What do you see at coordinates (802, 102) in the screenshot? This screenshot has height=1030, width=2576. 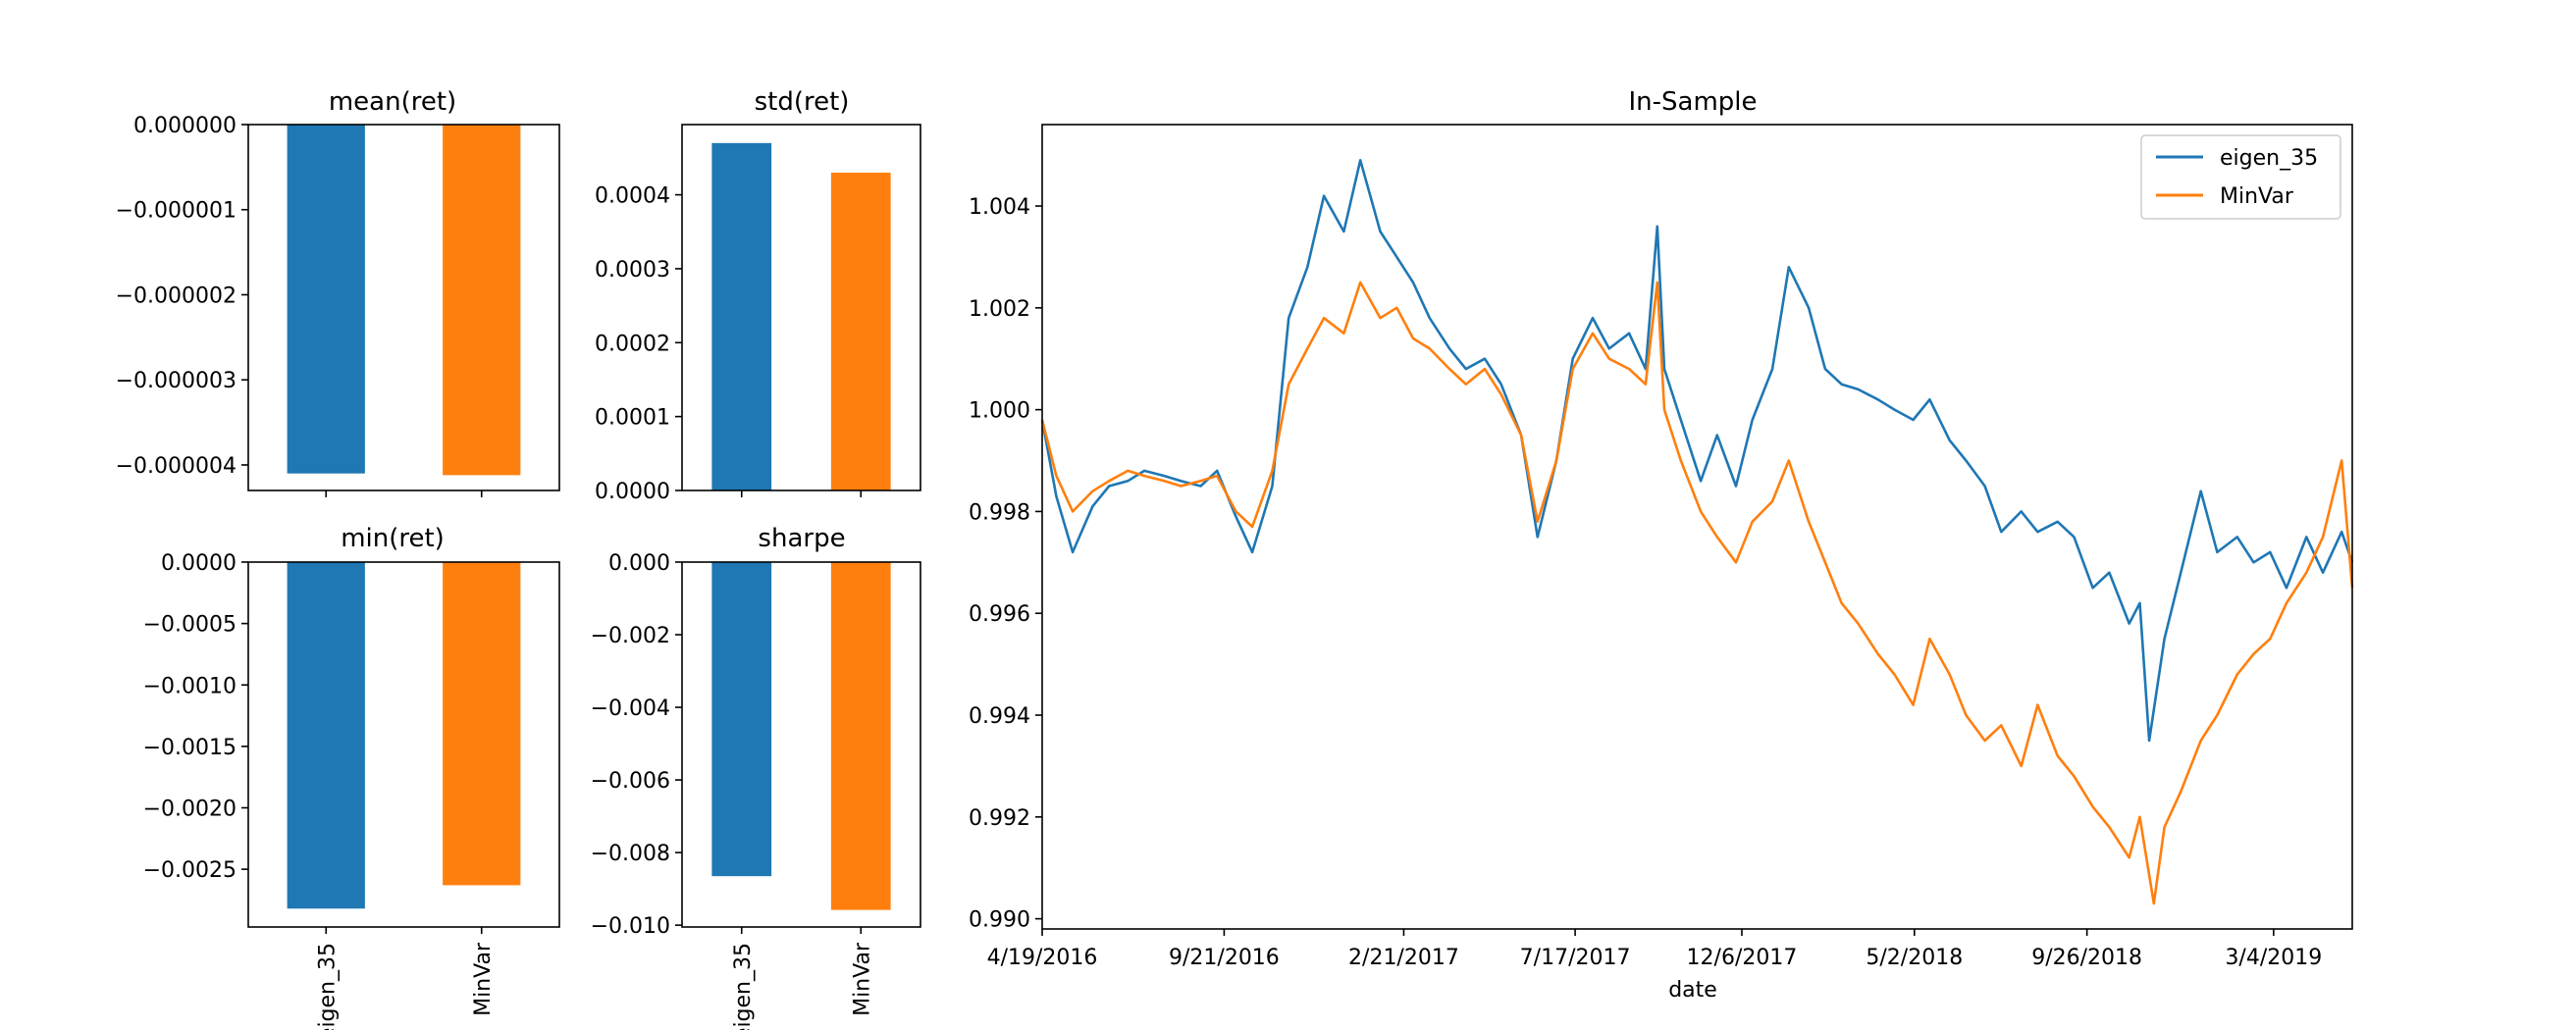 I see `std-ret-title: std(ret)` at bounding box center [802, 102].